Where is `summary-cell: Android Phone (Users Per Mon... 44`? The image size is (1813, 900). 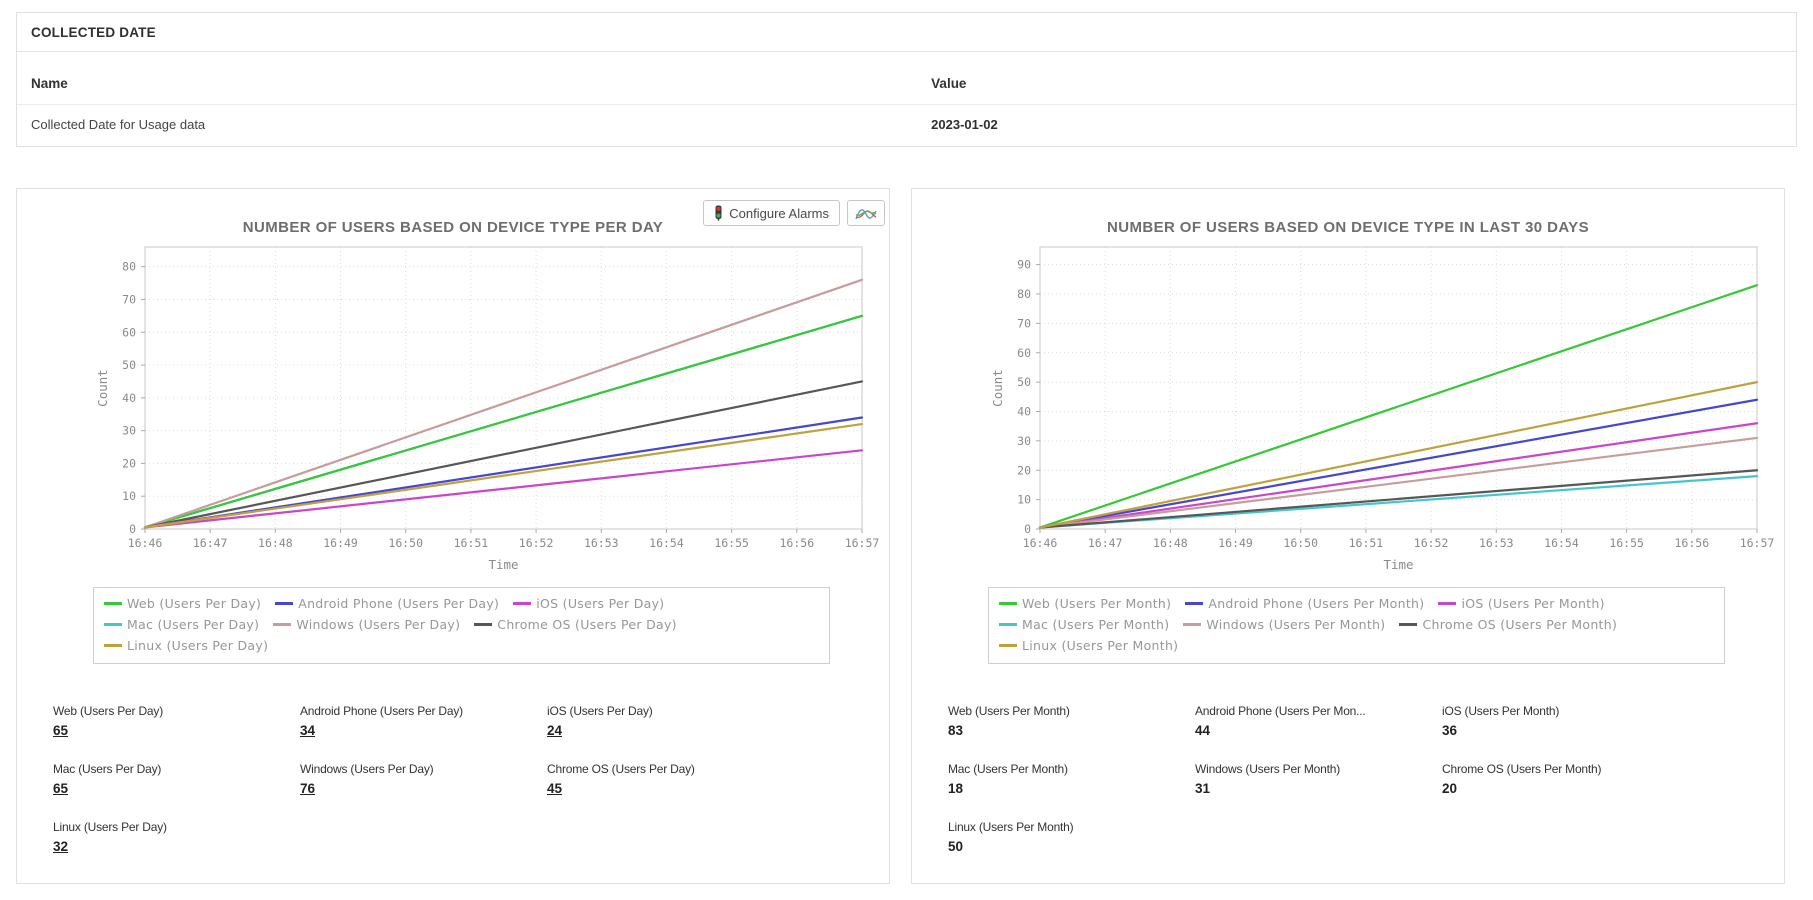 summary-cell: Android Phone (Users Per Mon... 44 is located at coordinates (1318, 721).